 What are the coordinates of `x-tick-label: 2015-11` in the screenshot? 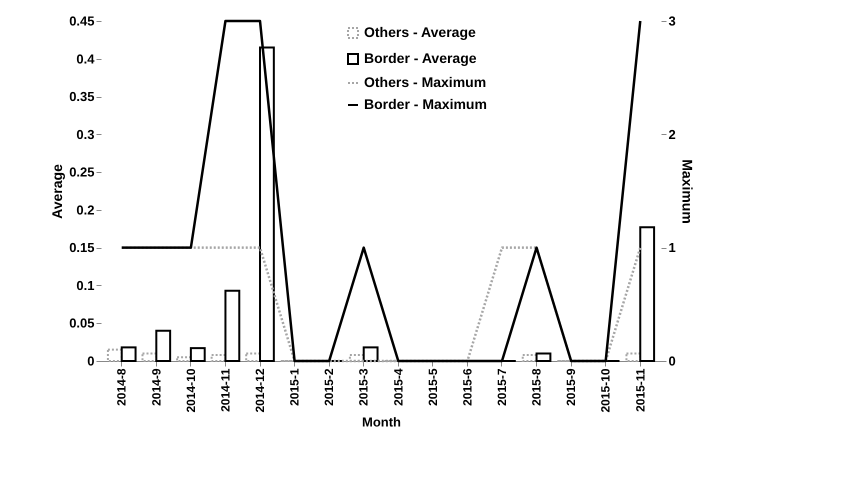 It's located at (640, 390).